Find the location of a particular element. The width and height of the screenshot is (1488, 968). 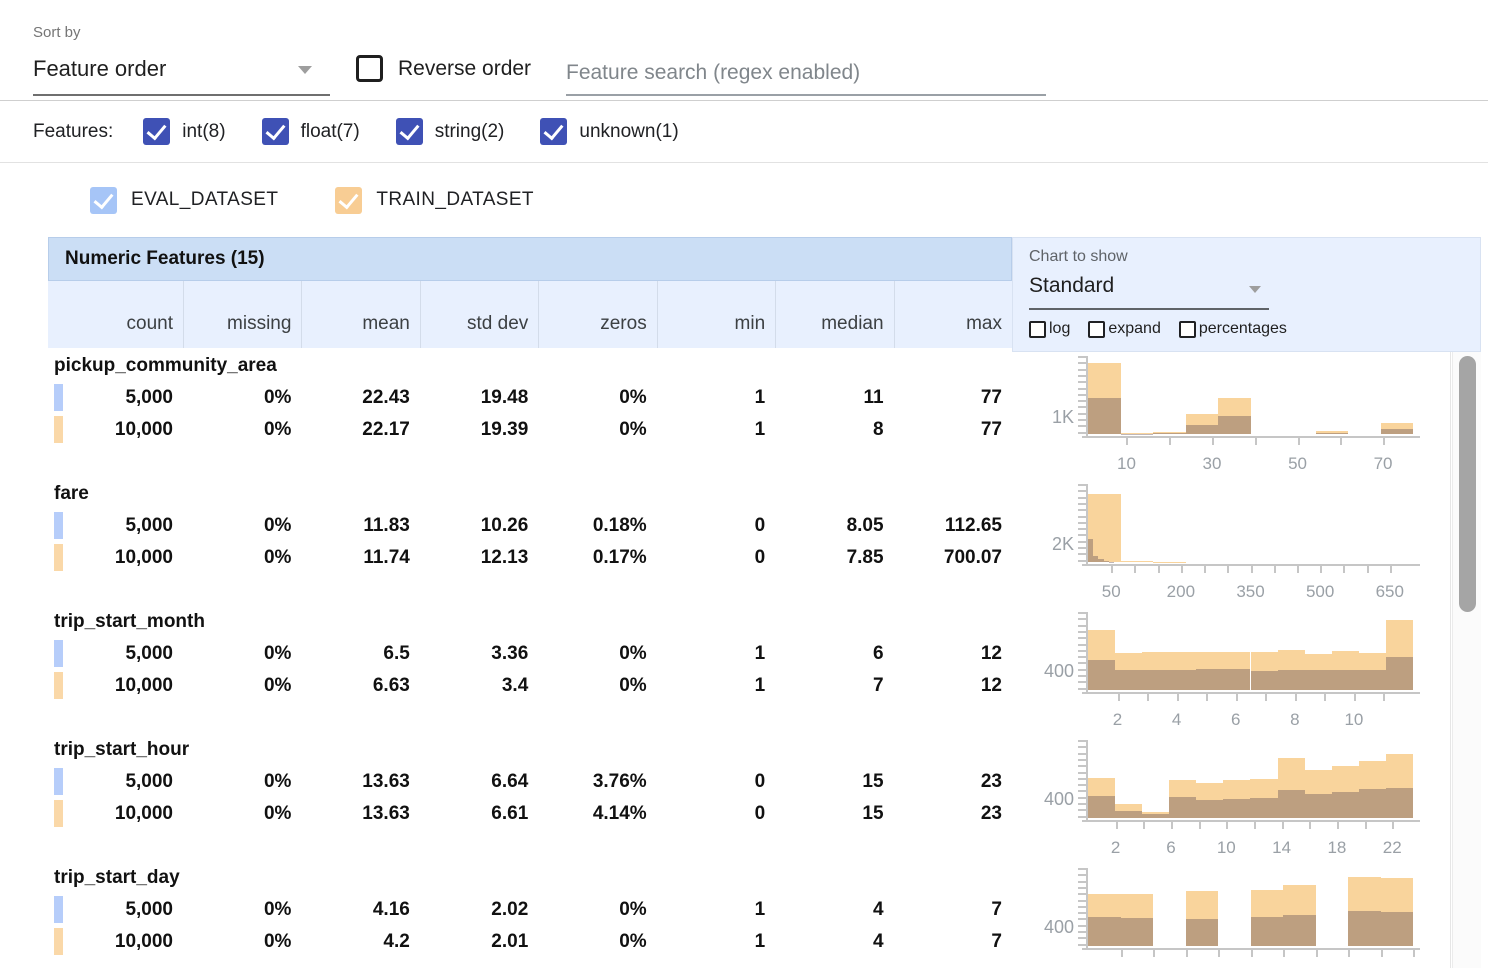

stat-median: 7 is located at coordinates (878, 685).